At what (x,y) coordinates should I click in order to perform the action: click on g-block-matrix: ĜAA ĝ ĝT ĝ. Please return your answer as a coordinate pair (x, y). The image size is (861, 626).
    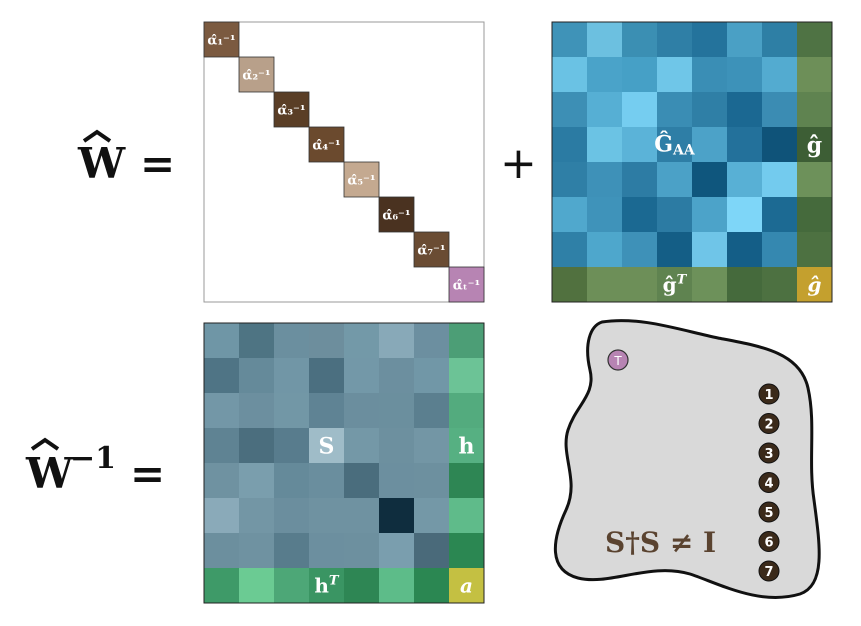
    Looking at the image, I should click on (692, 162).